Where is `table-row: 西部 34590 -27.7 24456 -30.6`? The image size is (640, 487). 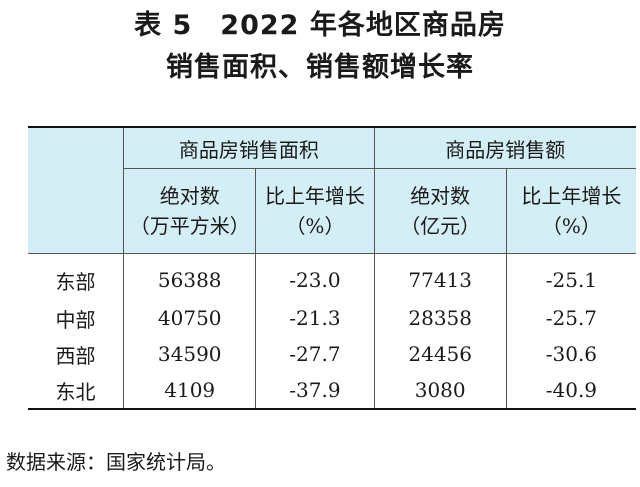
table-row: 西部 34590 -27.7 24456 -30.6 is located at coordinates (332, 354).